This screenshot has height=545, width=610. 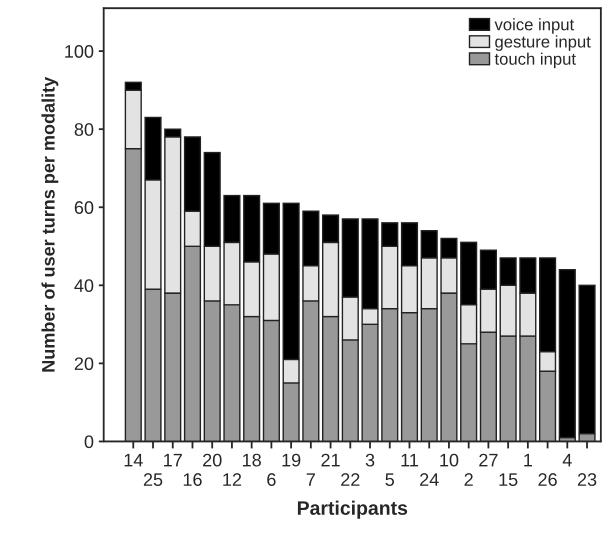 What do you see at coordinates (310, 479) in the screenshot?
I see `x-tick-label: 7` at bounding box center [310, 479].